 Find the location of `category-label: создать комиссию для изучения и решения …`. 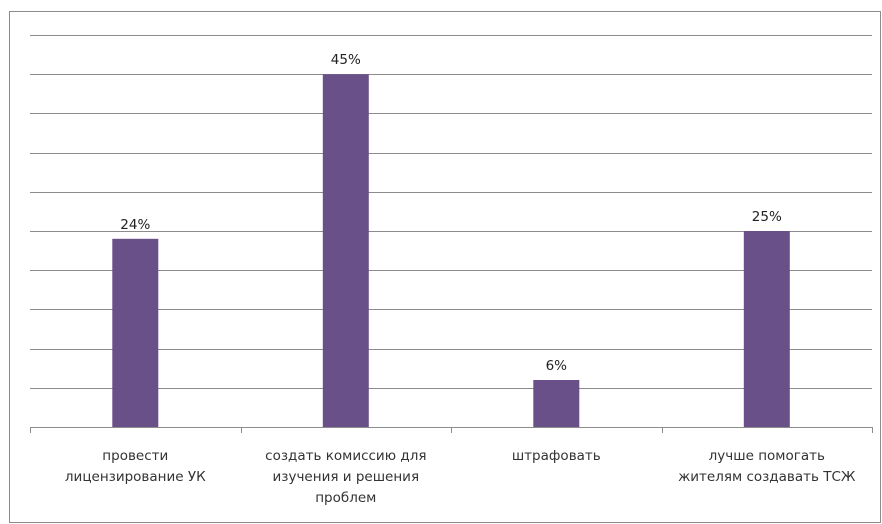

category-label: создать комиссию для изучения и решения … is located at coordinates (346, 477).